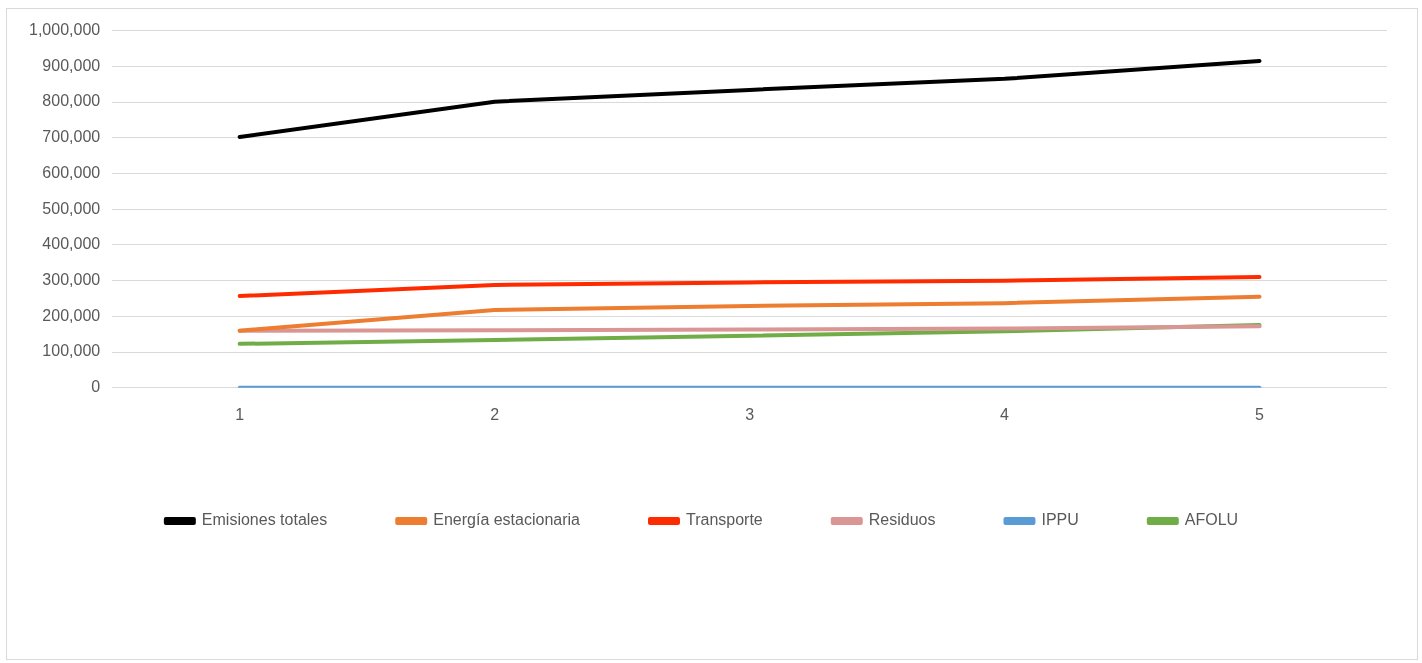 The image size is (1422, 663). What do you see at coordinates (71, 101) in the screenshot?
I see `y-tick-label: 800,000` at bounding box center [71, 101].